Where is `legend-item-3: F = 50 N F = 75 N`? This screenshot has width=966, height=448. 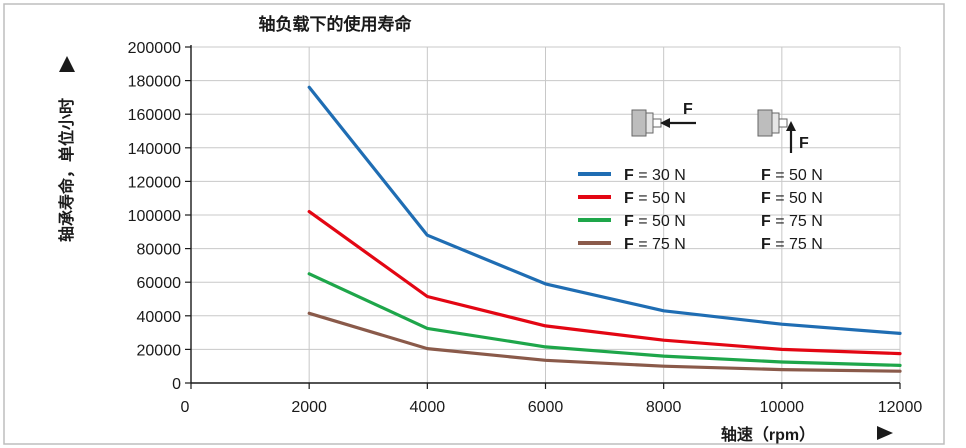 legend-item-3: F = 50 N F = 75 N is located at coordinates (700, 221).